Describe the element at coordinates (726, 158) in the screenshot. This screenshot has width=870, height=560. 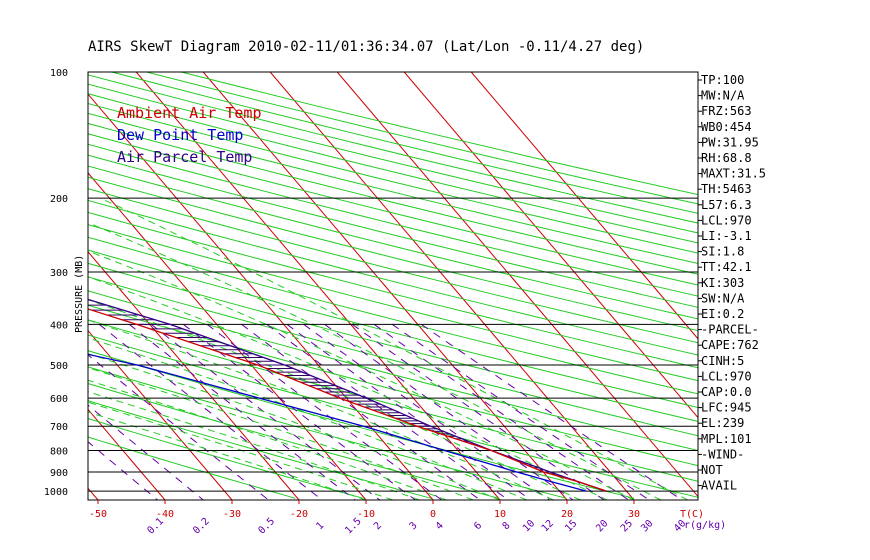
I see `index-label: RH:68.8` at that location.